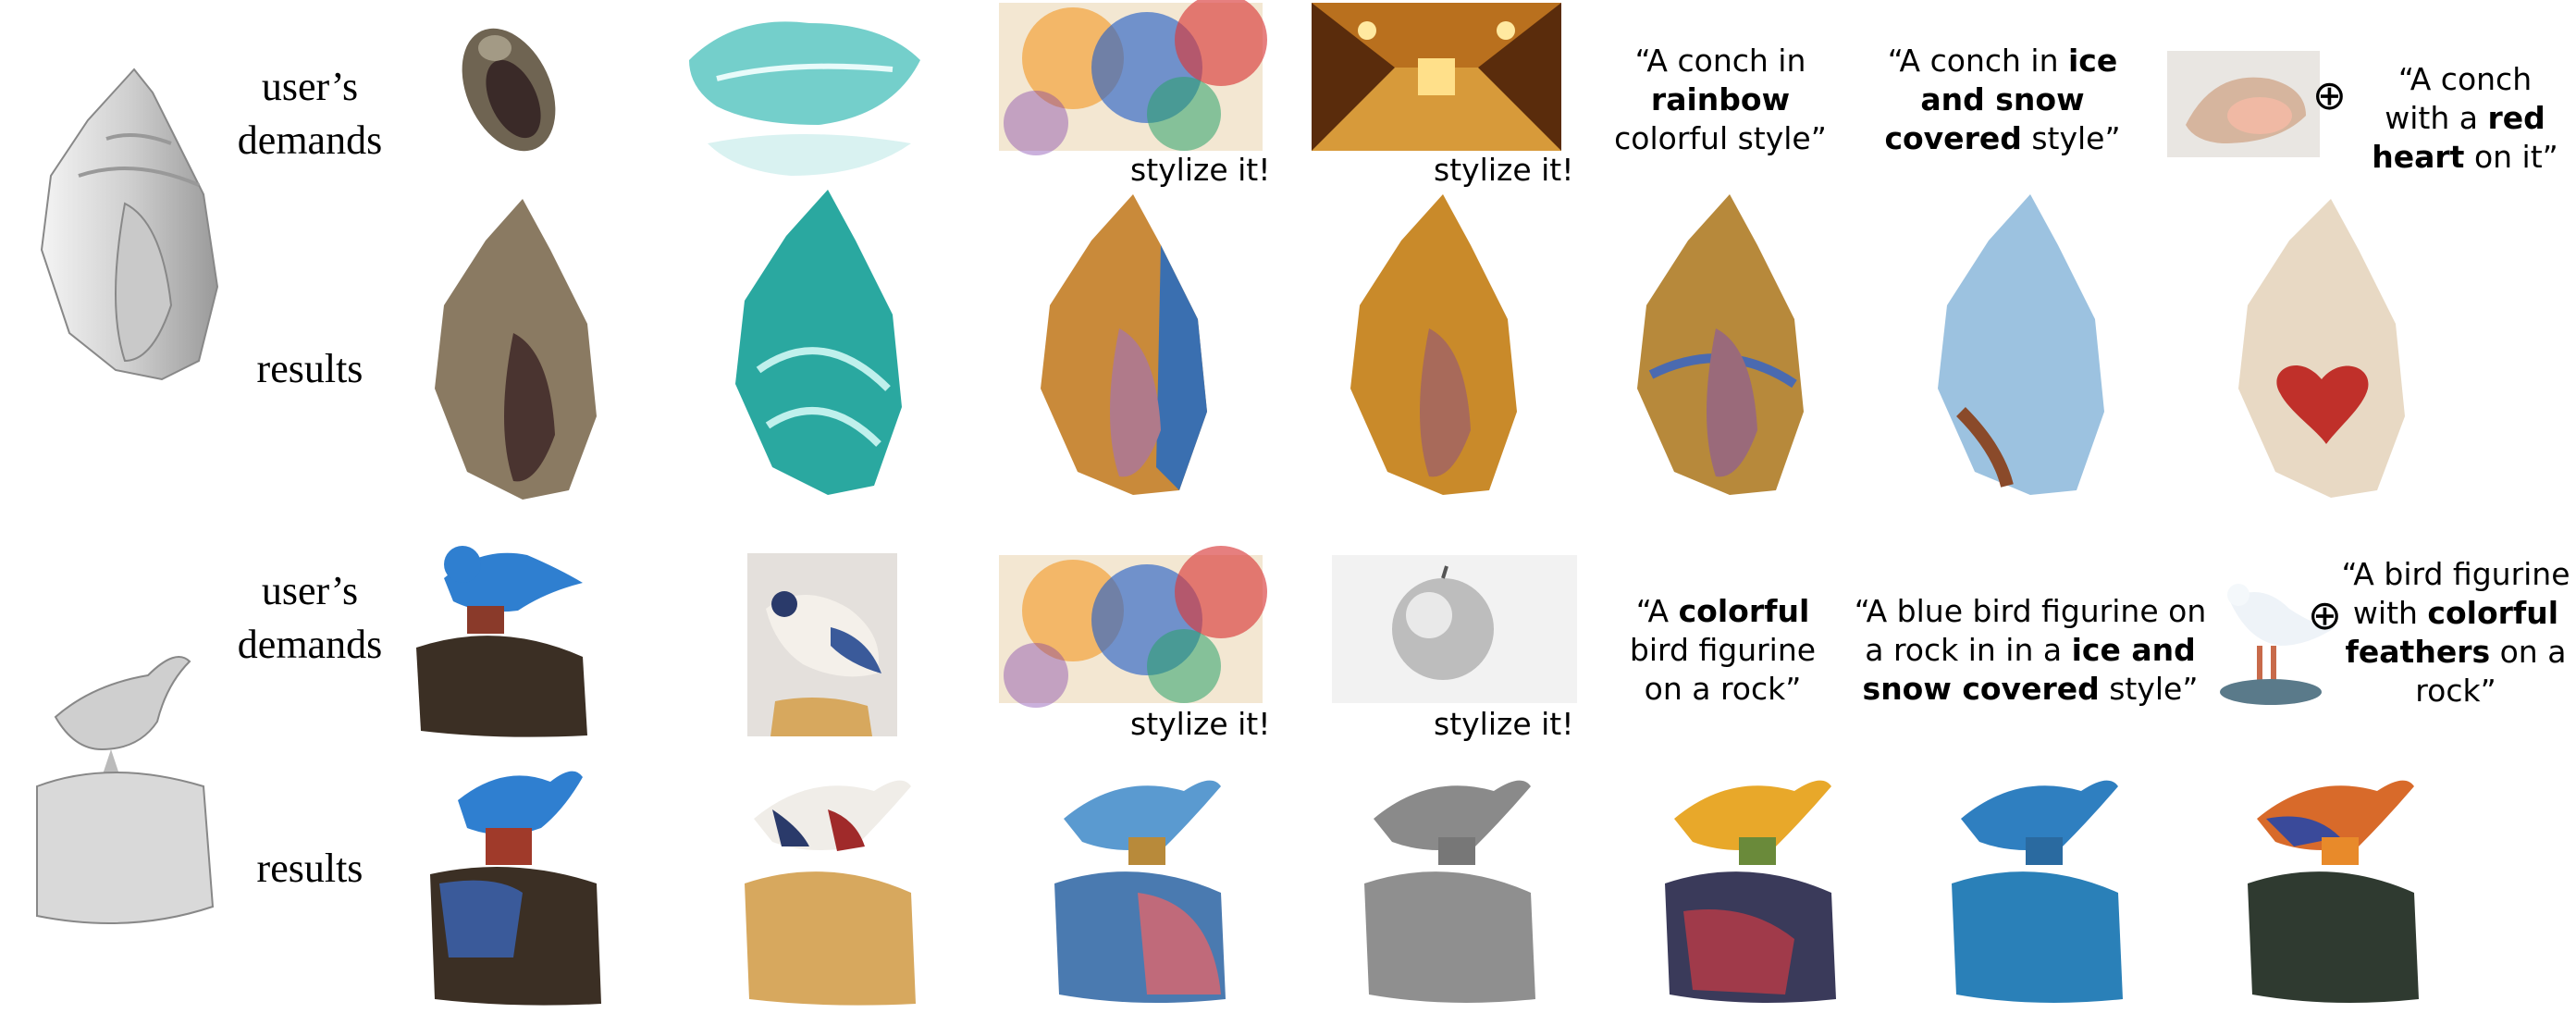 The image size is (2576, 1013). I want to click on ceramic-bird-photo-image, so click(822, 644).